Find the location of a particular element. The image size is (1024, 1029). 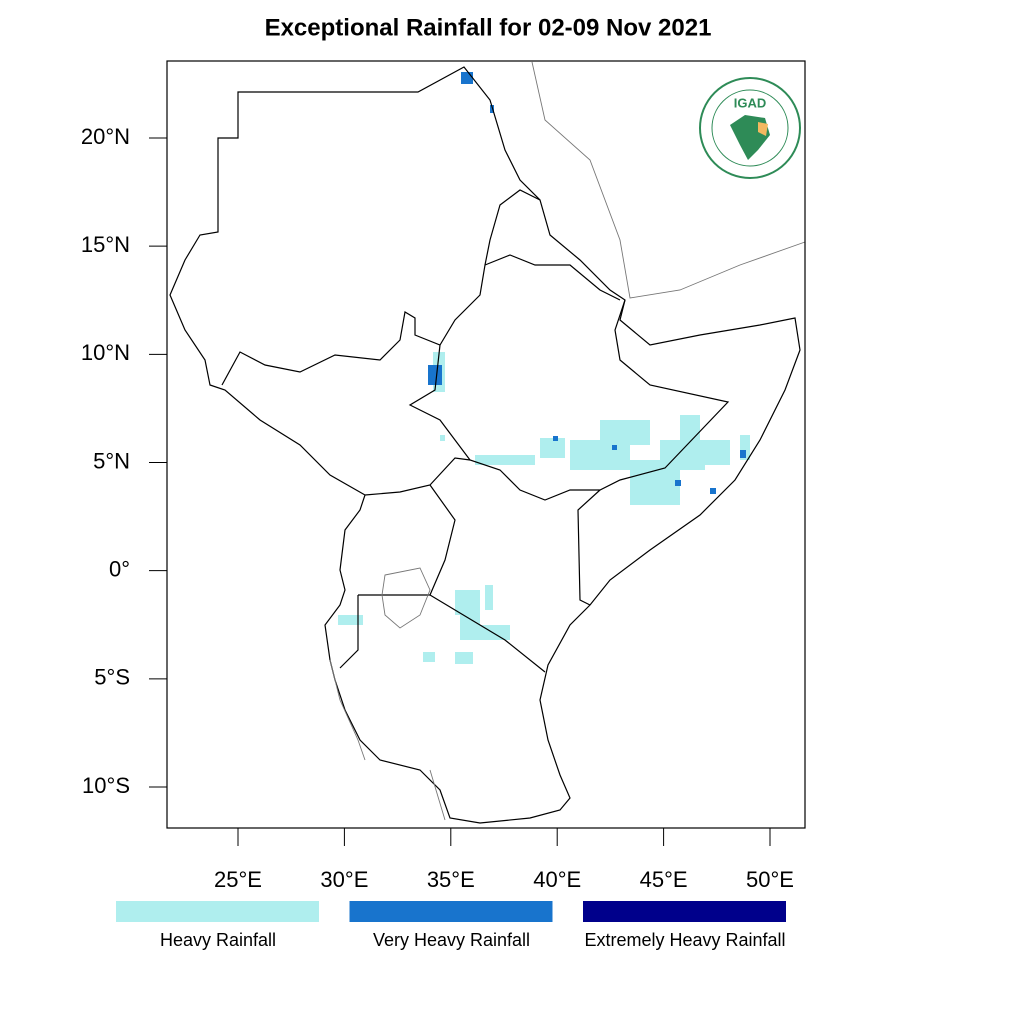

map-title: Exceptional Rainfall for 02-09 Nov 2021 is located at coordinates (488, 27).